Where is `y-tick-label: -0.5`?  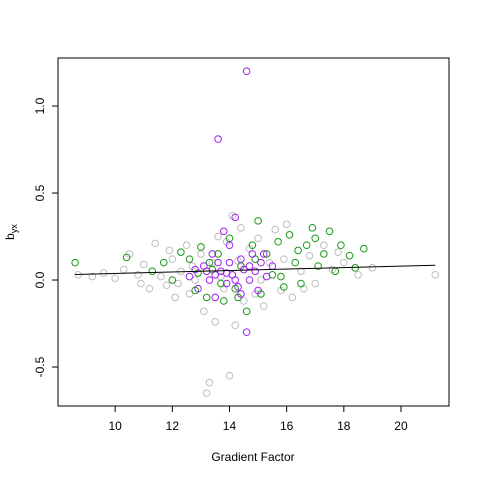
y-tick-label: -0.5 is located at coordinates (40, 366).